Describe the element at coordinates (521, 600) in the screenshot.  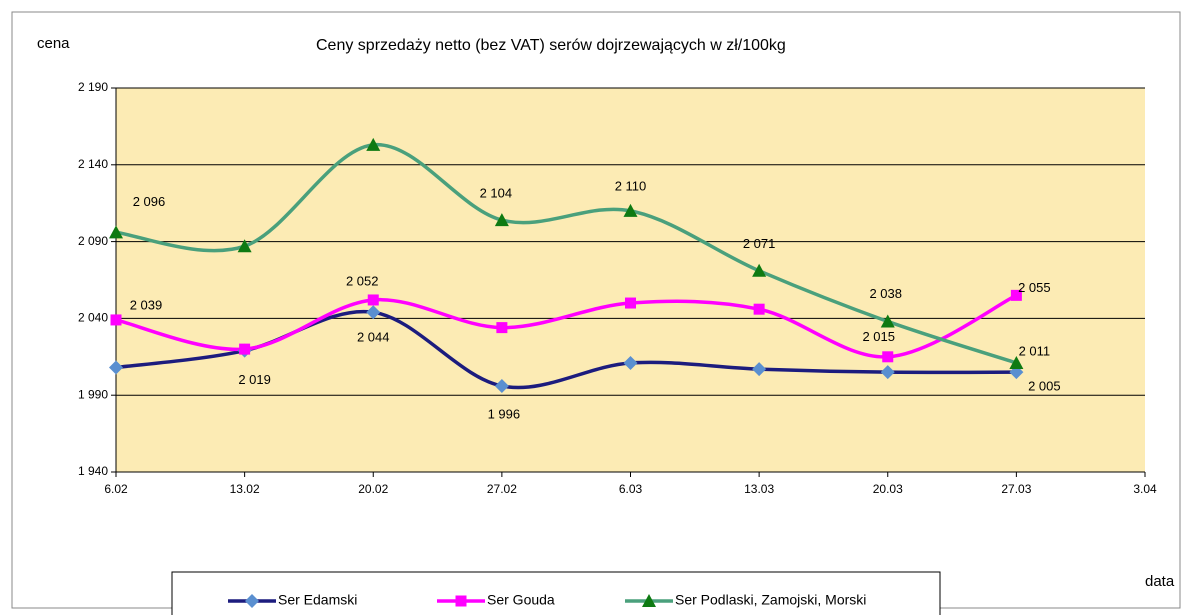
I see `legend-label: Ser Gouda` at that location.